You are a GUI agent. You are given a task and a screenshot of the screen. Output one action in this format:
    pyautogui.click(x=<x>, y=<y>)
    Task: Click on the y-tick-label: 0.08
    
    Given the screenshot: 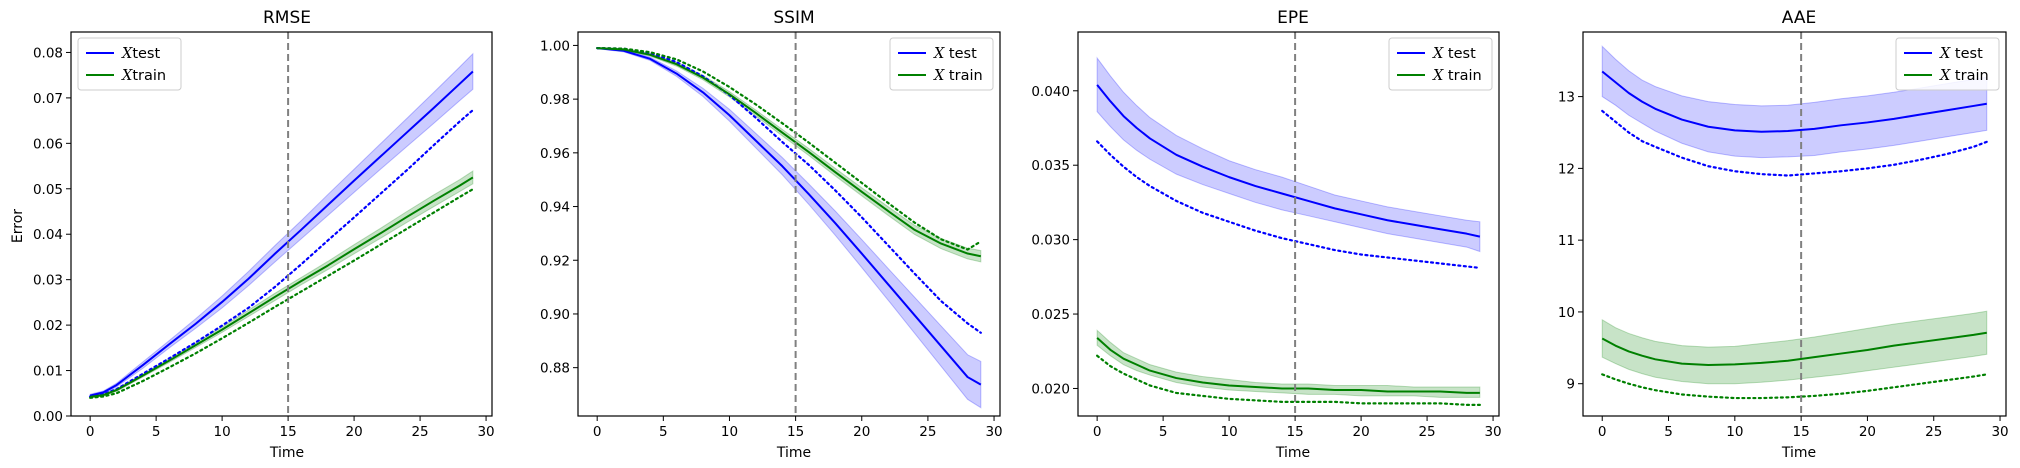 What is the action you would take?
    pyautogui.click(x=48, y=53)
    